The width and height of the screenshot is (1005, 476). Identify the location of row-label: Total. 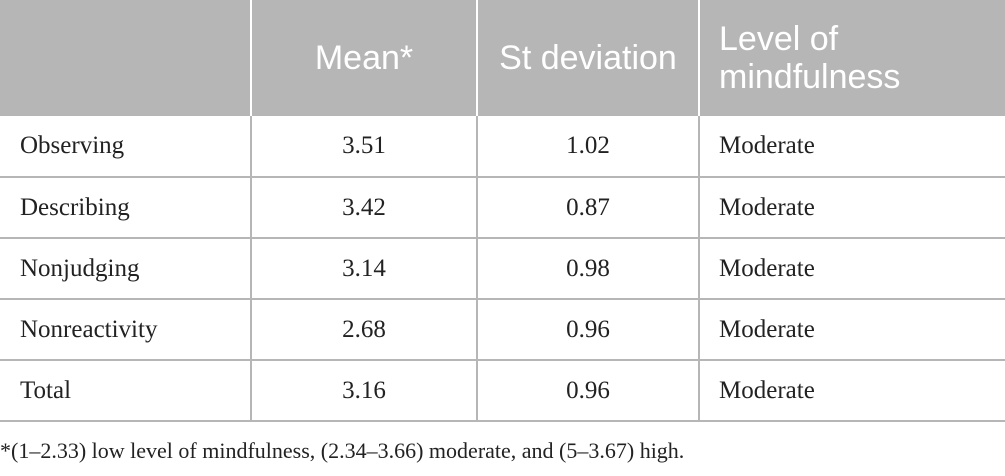
(125, 391).